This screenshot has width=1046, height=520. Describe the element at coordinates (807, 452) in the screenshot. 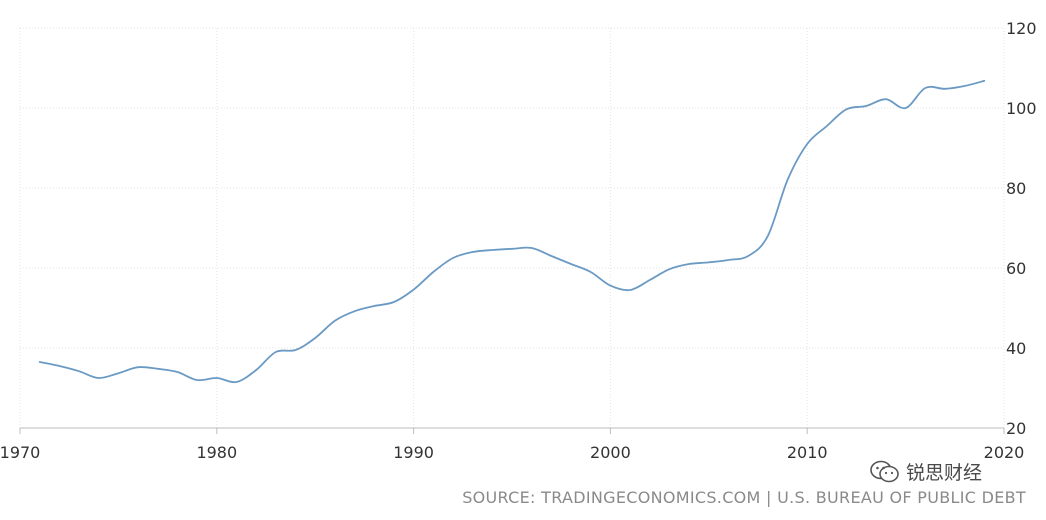

I see `x-tick-label: 2010` at that location.